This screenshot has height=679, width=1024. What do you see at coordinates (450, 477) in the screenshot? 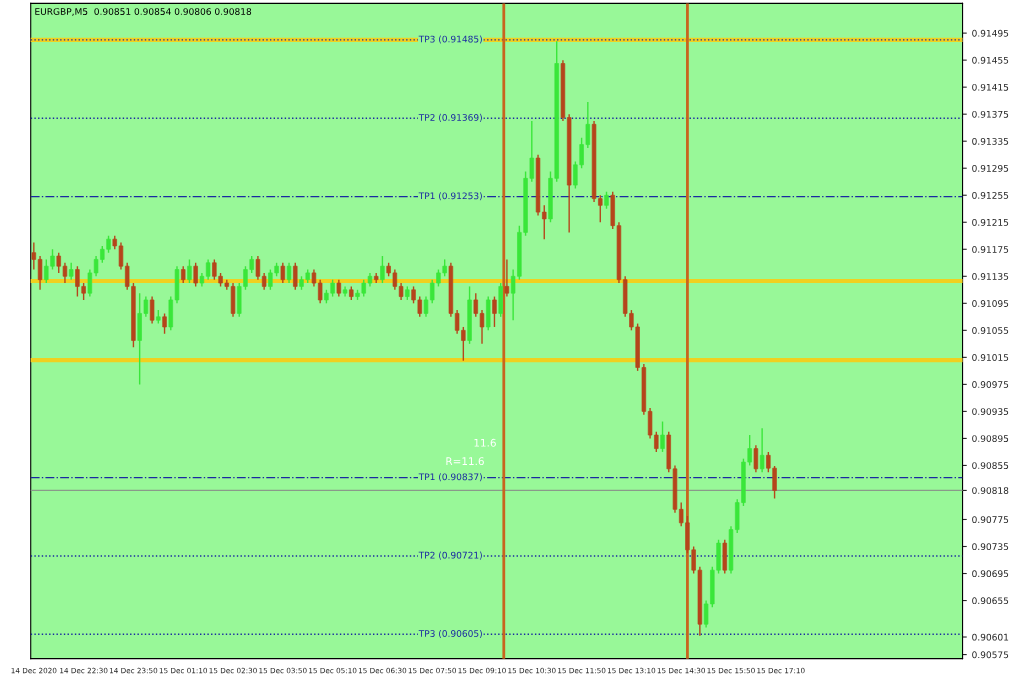
I see `ref-line-label: TP1 (0.90837)` at bounding box center [450, 477].